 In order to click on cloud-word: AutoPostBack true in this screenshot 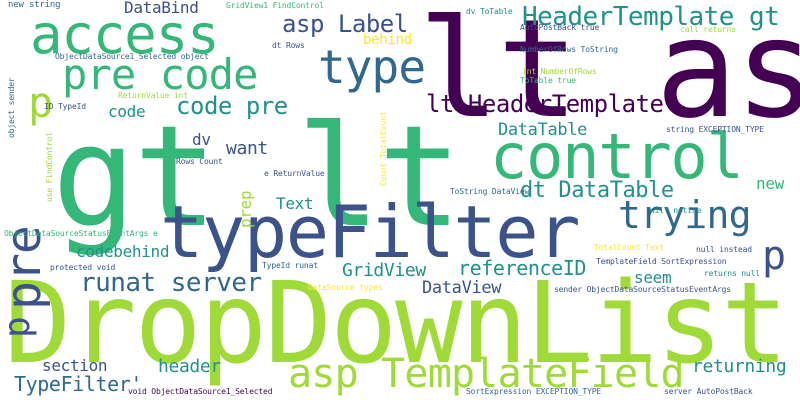, I will do `click(560, 27)`.